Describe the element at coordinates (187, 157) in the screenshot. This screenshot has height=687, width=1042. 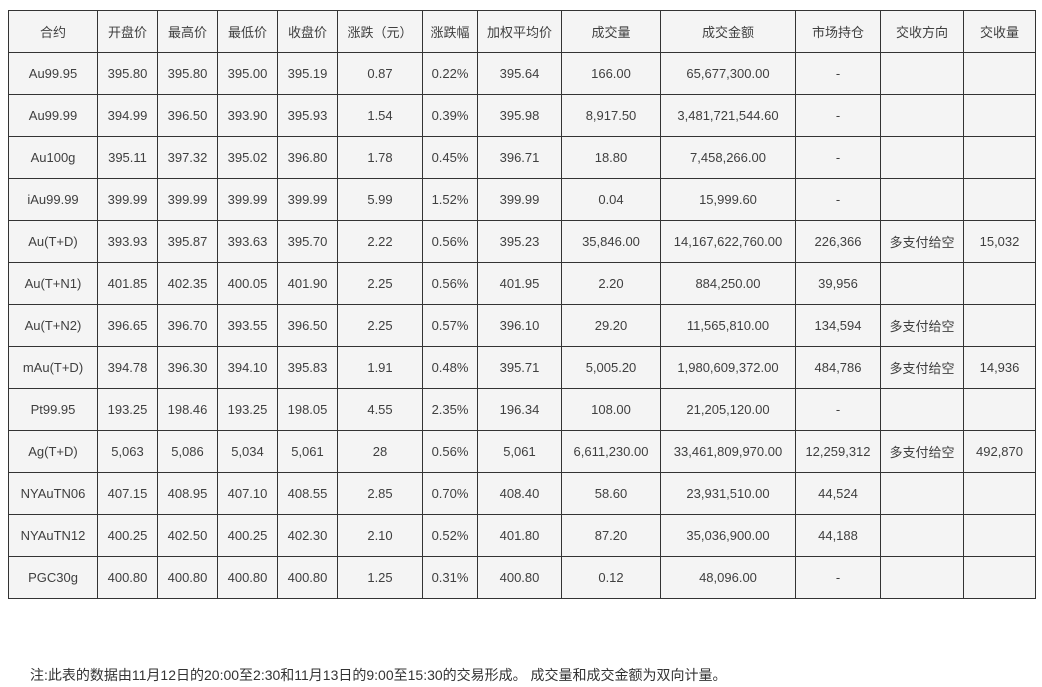
I see `value-cell: 397.32` at that location.